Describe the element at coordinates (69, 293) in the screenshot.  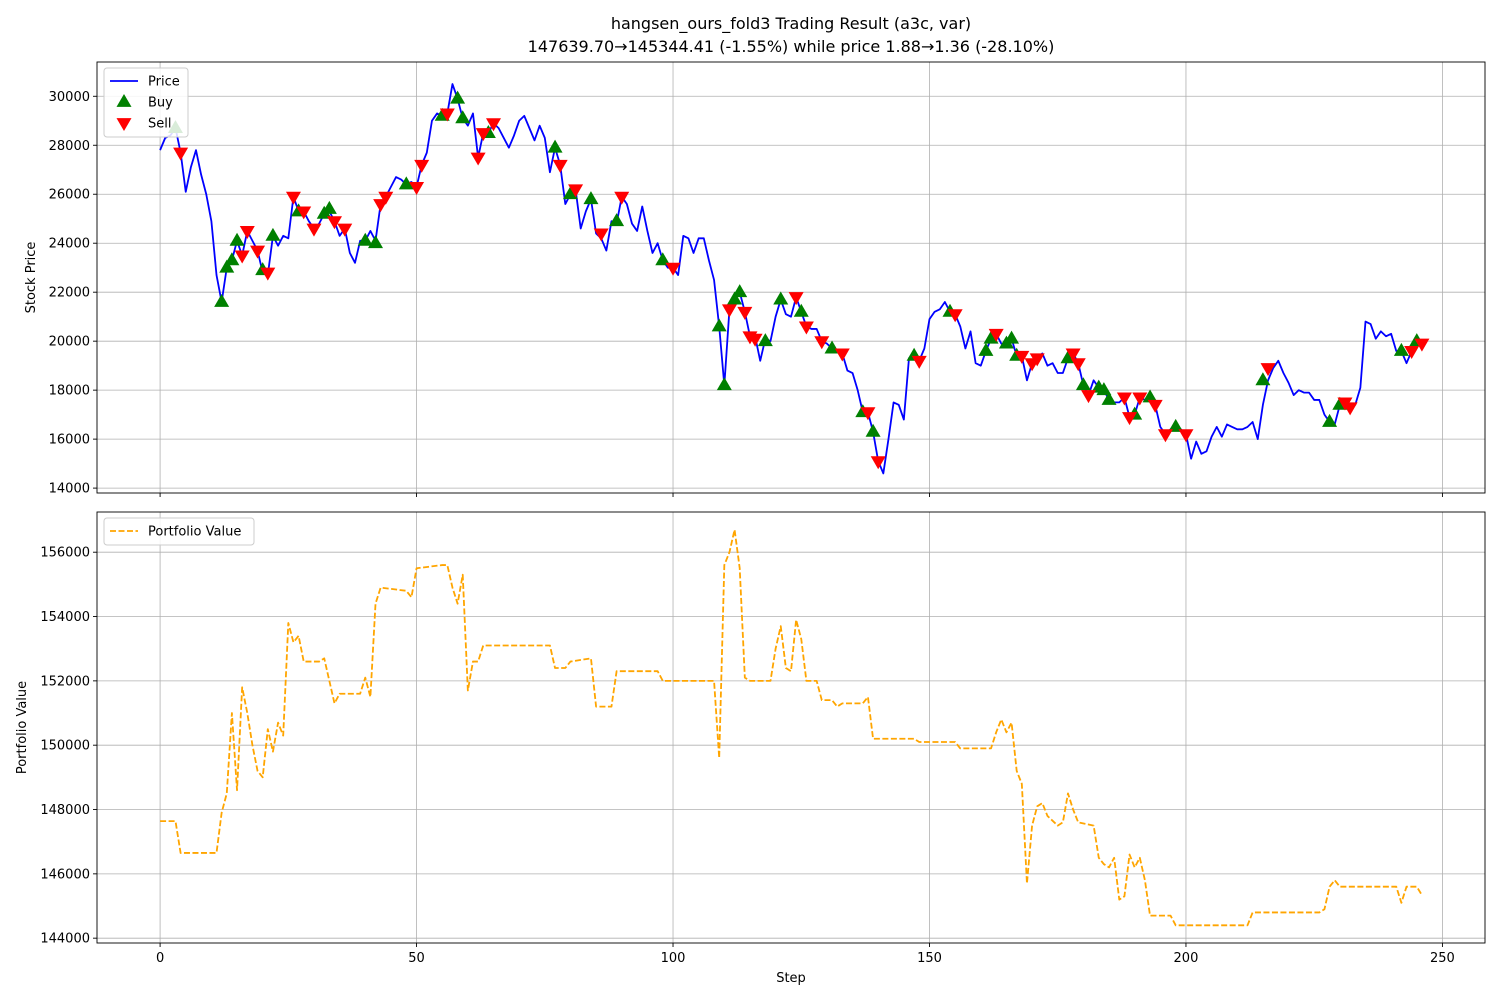
I see `price-y-tick-label: 22000` at that location.